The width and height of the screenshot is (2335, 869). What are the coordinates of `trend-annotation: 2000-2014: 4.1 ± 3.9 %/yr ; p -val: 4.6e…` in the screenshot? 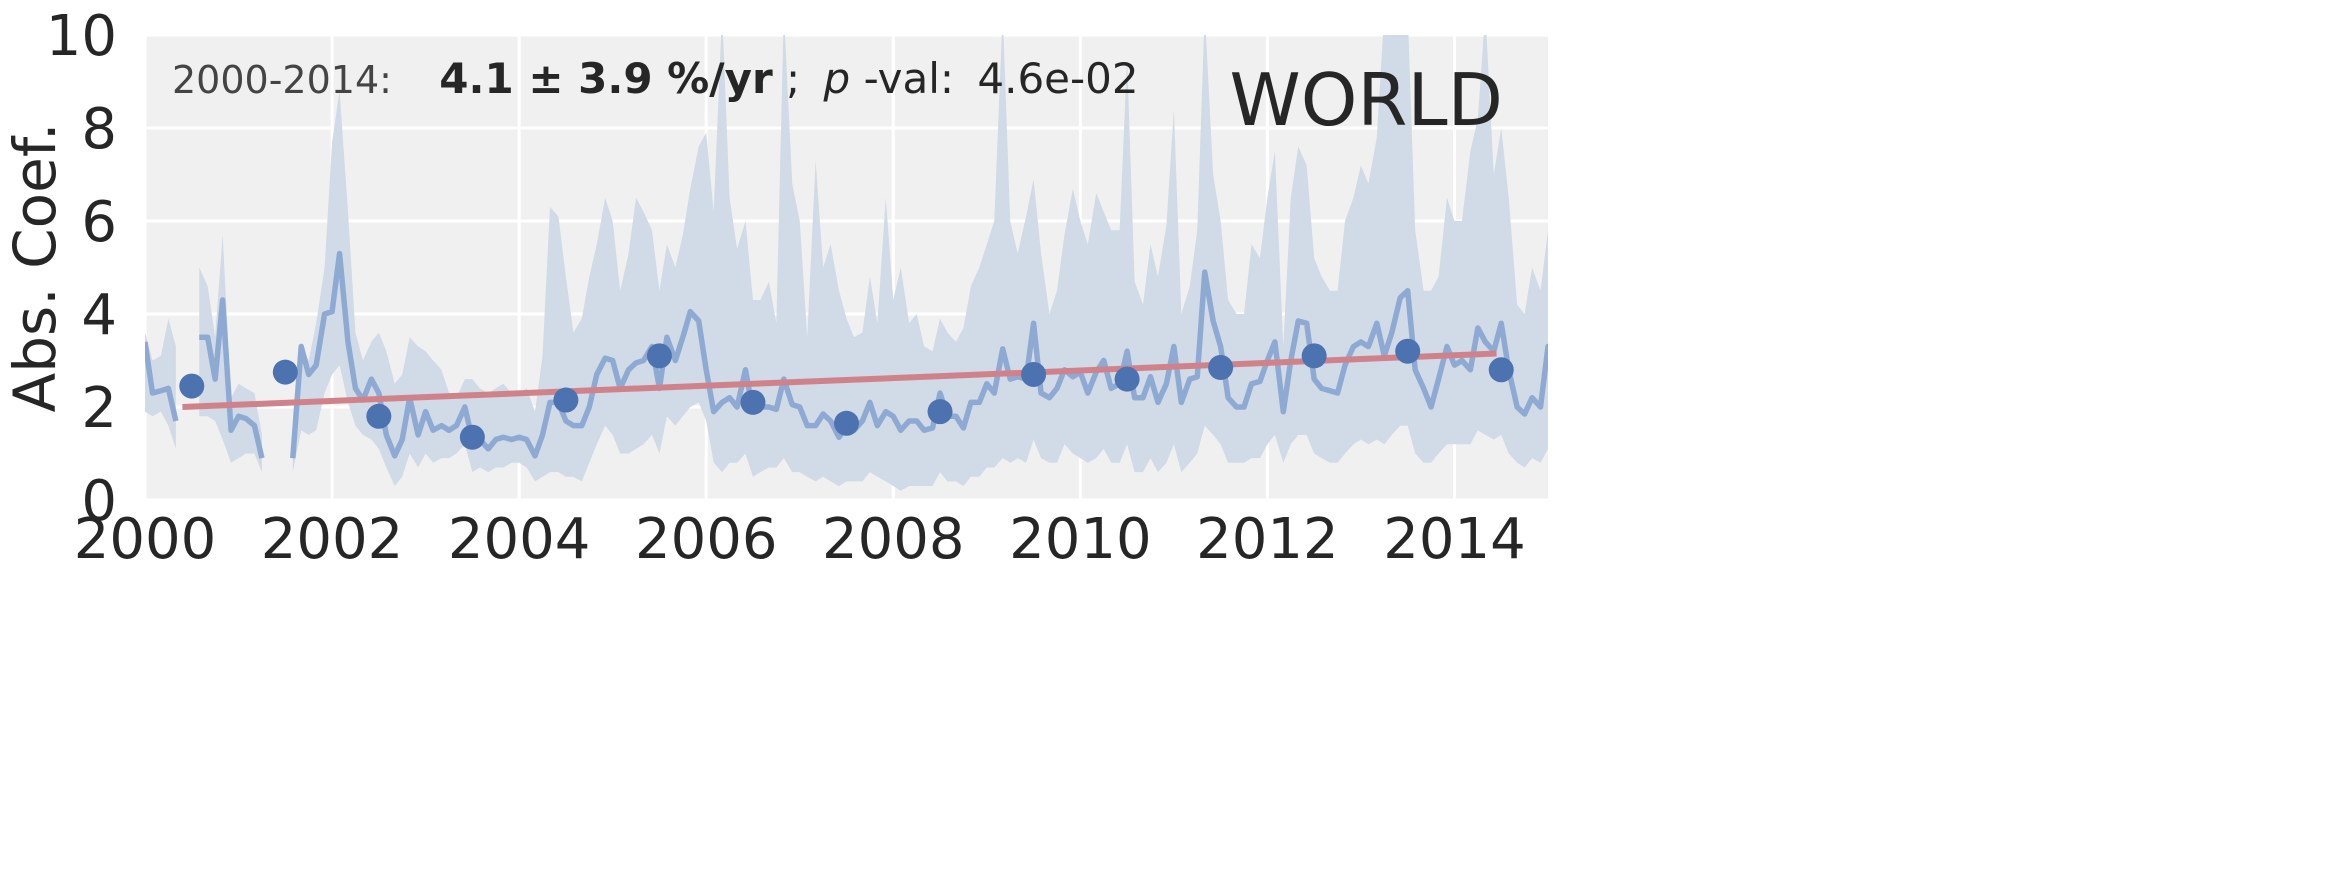 It's located at (655, 78).